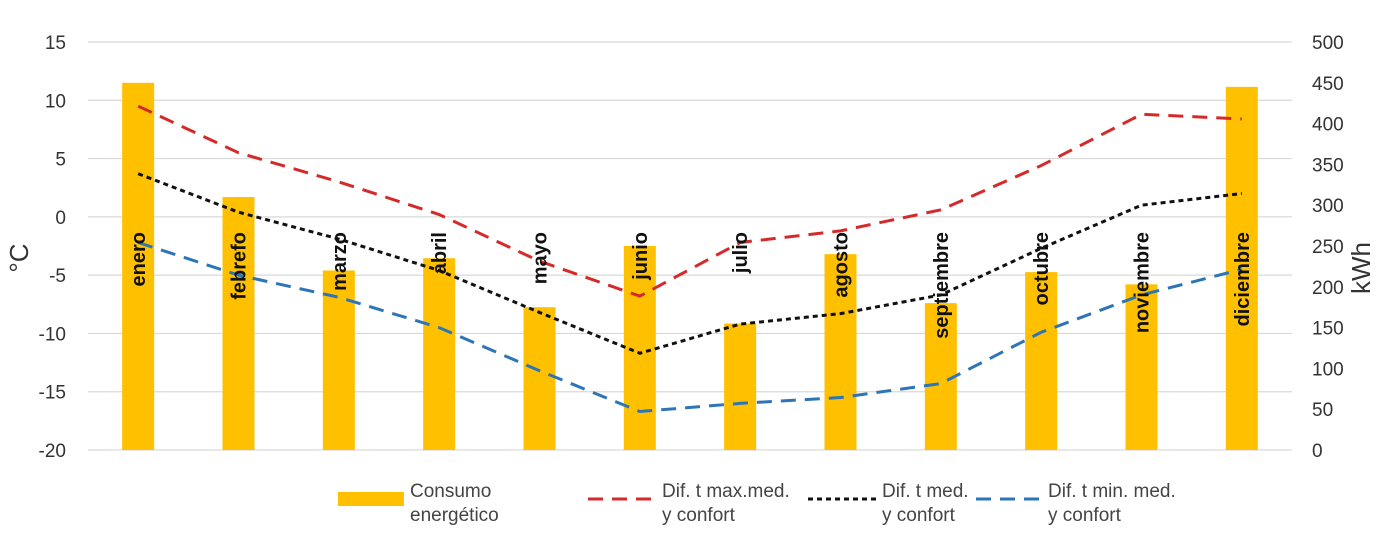 The width and height of the screenshot is (1384, 538). Describe the element at coordinates (942, 285) in the screenshot. I see `category-label: septiembre` at that location.